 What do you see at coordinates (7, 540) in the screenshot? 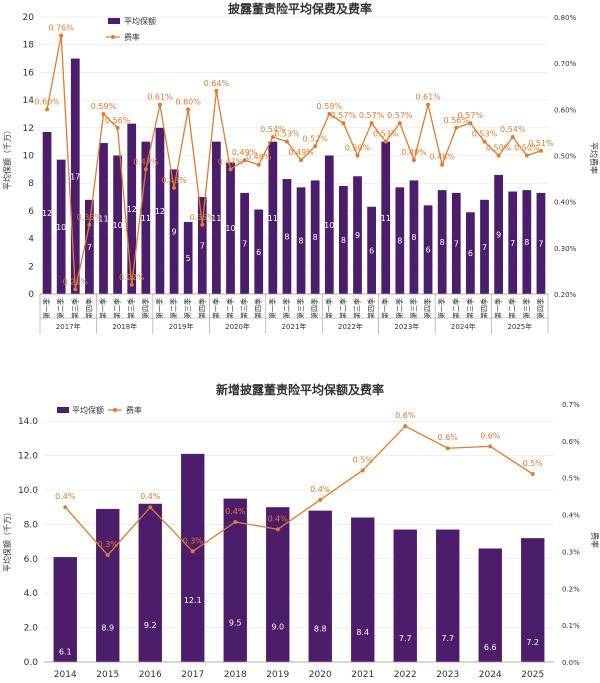
I see `chart2-left-axis-title: 平均保额（千万）` at bounding box center [7, 540].